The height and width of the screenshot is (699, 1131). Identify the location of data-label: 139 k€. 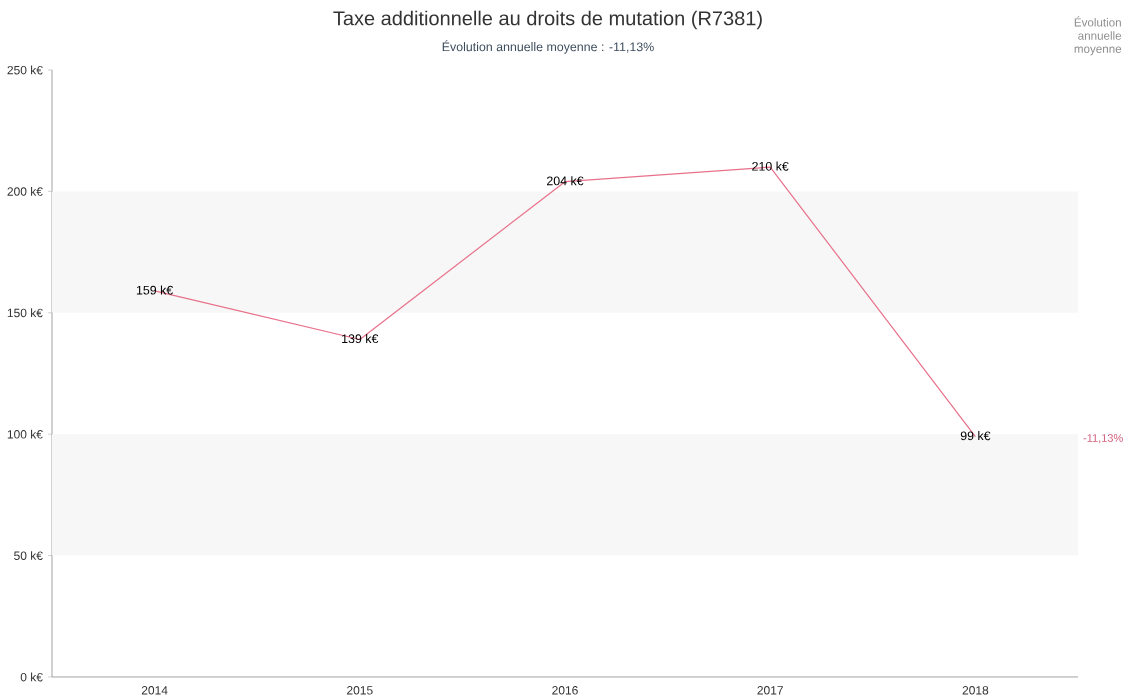
(360, 339).